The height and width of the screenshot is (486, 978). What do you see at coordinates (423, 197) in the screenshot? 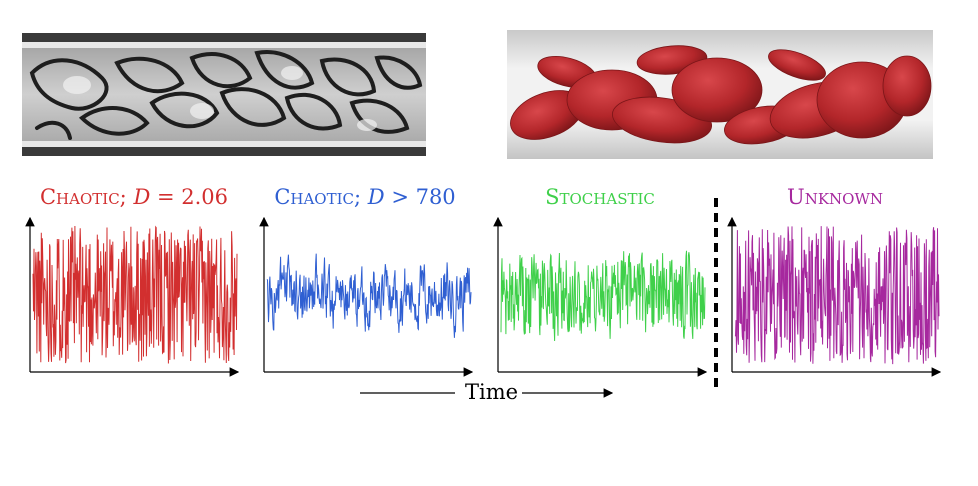
I see `title-chaotic-high-relation: > 780` at bounding box center [423, 197].